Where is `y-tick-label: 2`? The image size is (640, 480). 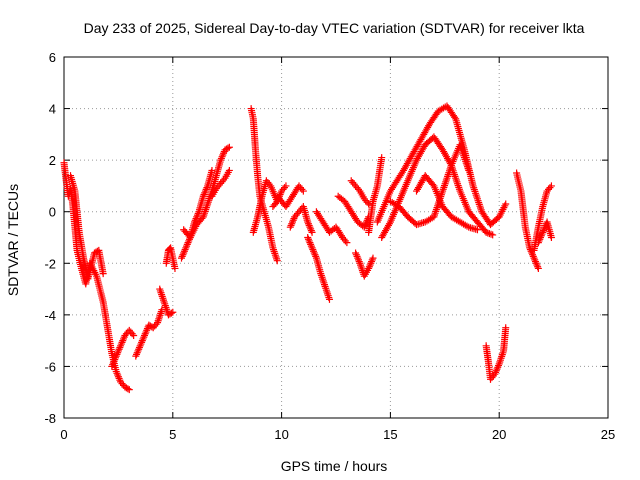
y-tick-label: 2 is located at coordinates (52, 160).